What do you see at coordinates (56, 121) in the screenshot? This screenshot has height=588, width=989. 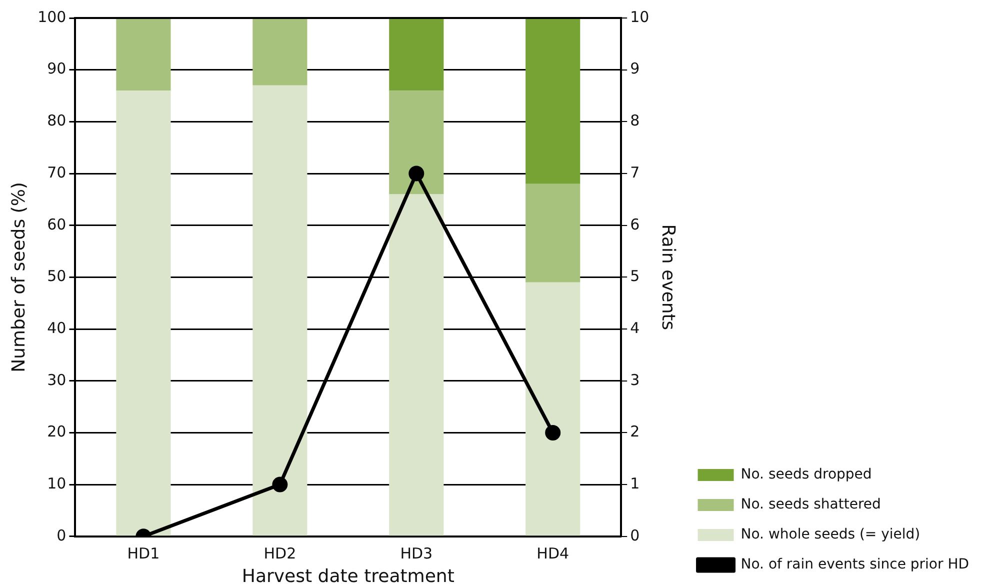 I see `y-tick-label: 80` at bounding box center [56, 121].